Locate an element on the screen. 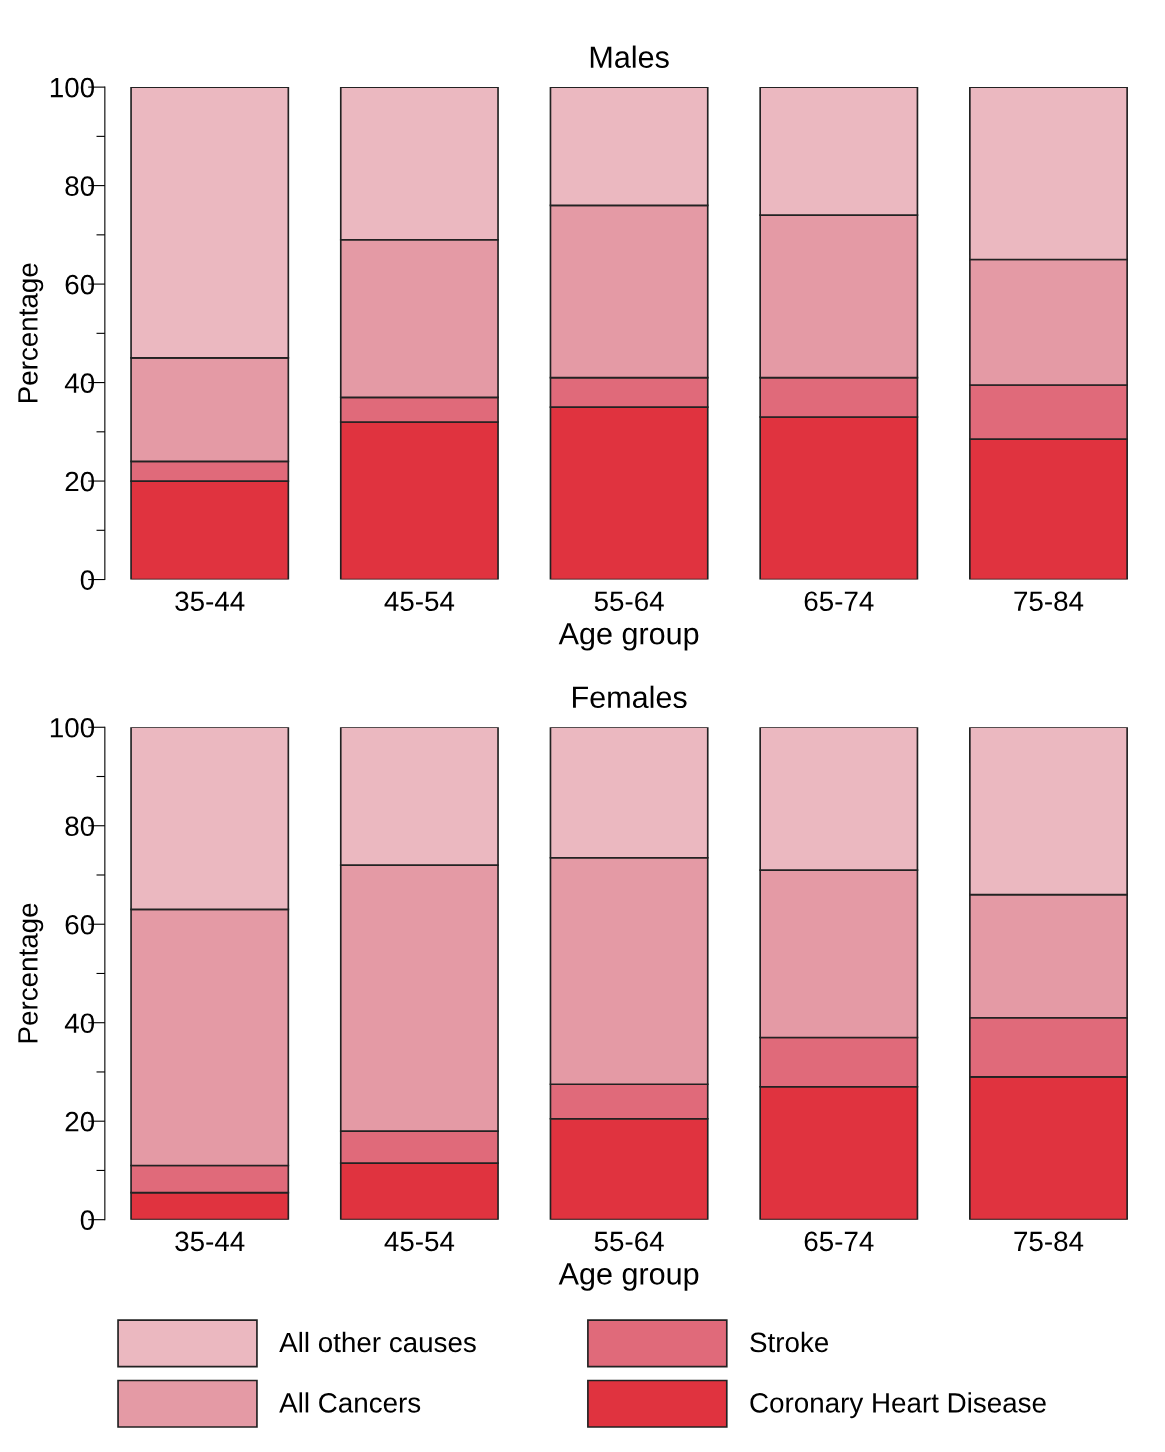 The width and height of the screenshot is (1165, 1452). legend-label: Stroke is located at coordinates (789, 1342).